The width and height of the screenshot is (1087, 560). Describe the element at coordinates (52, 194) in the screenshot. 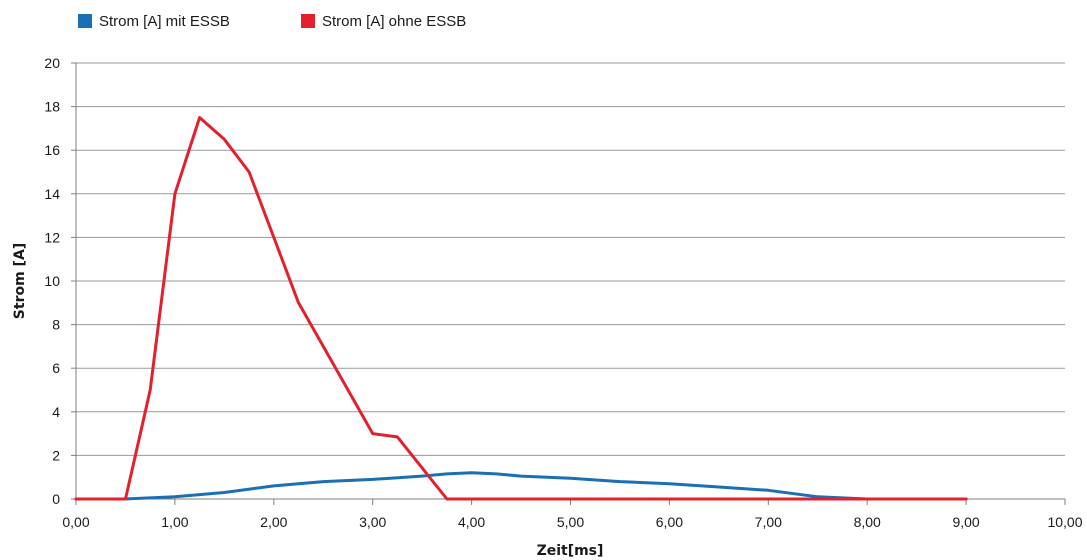

I see `y-tick-label: 14` at that location.